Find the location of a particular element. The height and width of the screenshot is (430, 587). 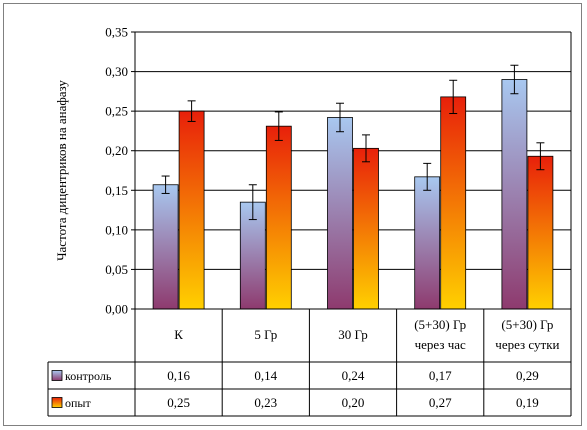

category-label: 5 Гр is located at coordinates (265, 334).